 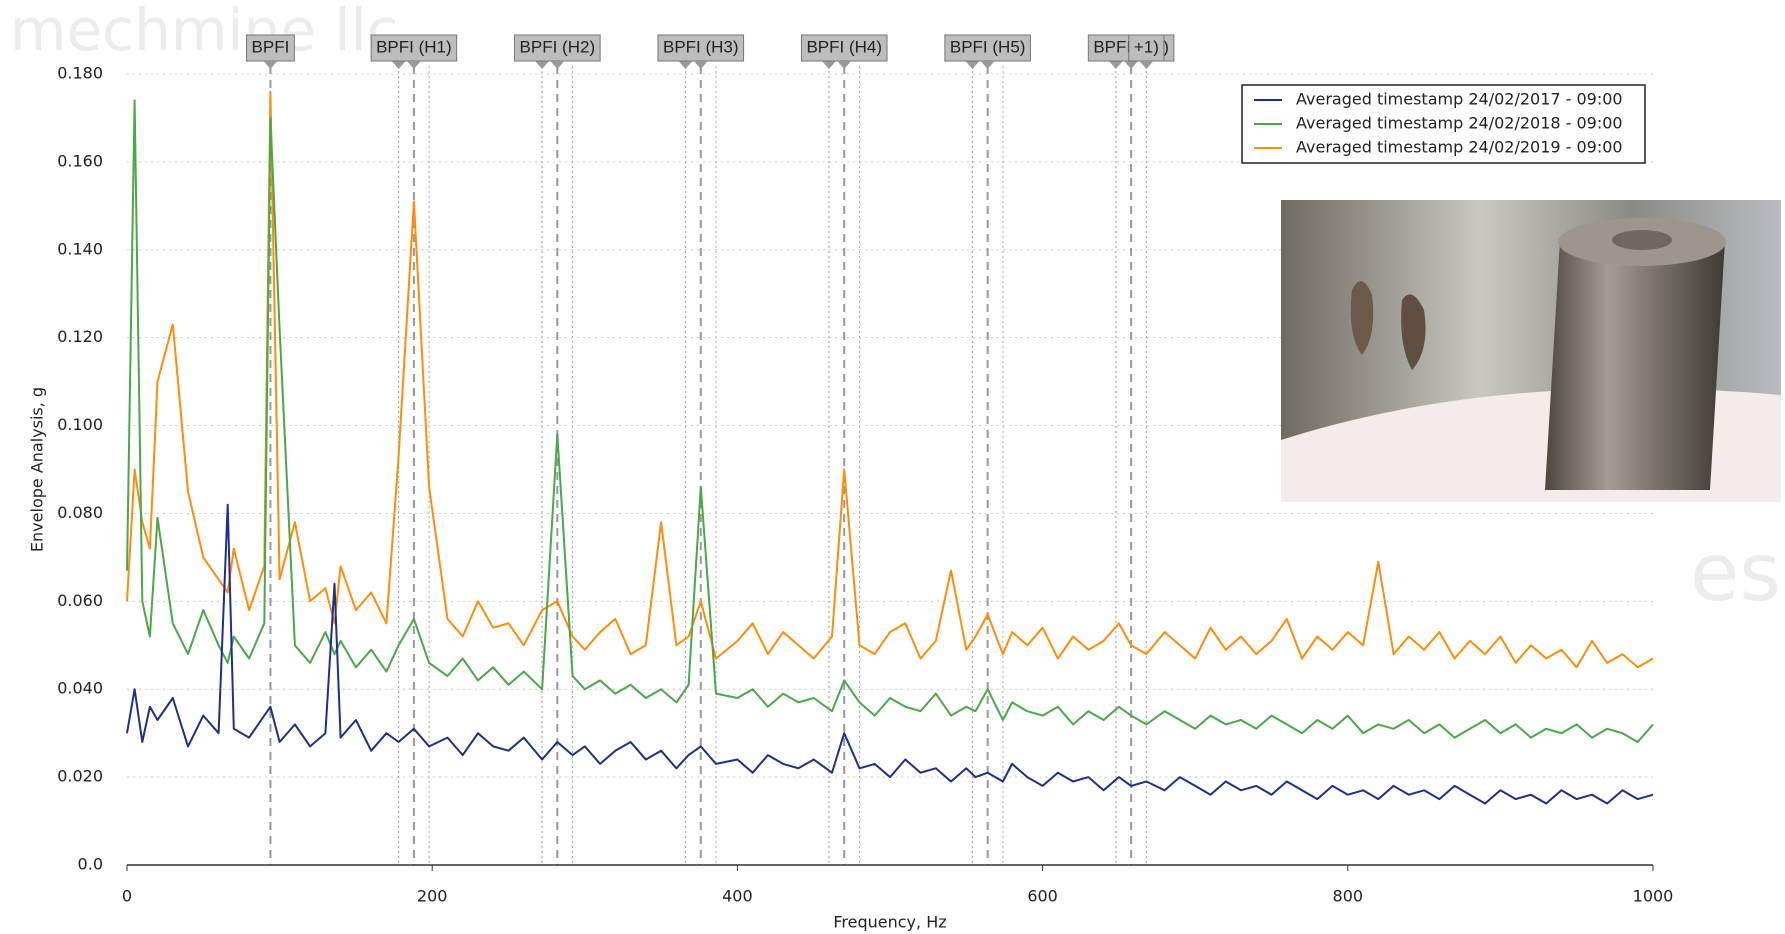 I want to click on marker-text: BPFI, so click(x=271, y=46).